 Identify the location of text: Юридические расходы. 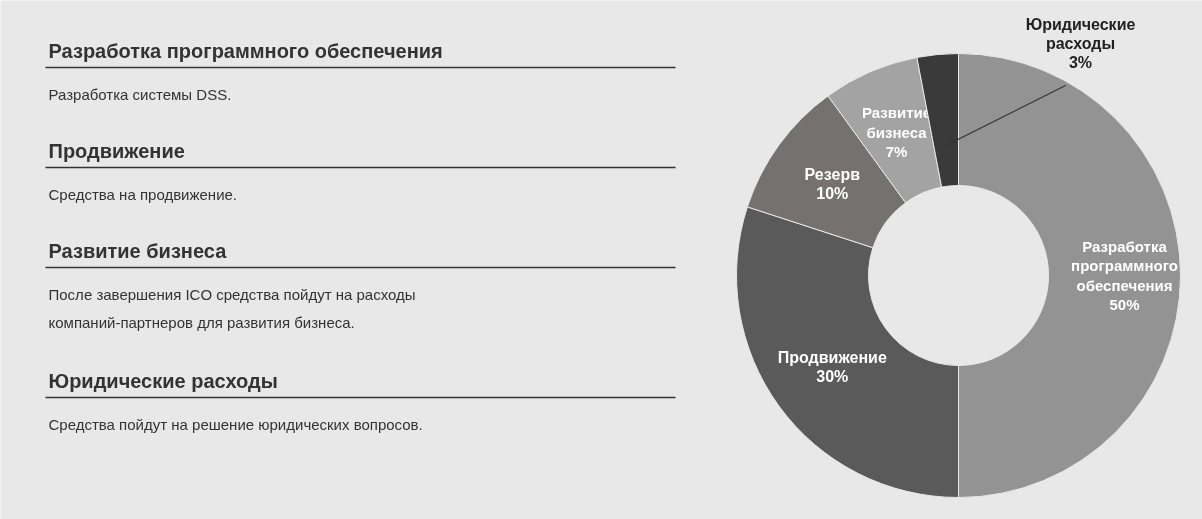
(163, 380).